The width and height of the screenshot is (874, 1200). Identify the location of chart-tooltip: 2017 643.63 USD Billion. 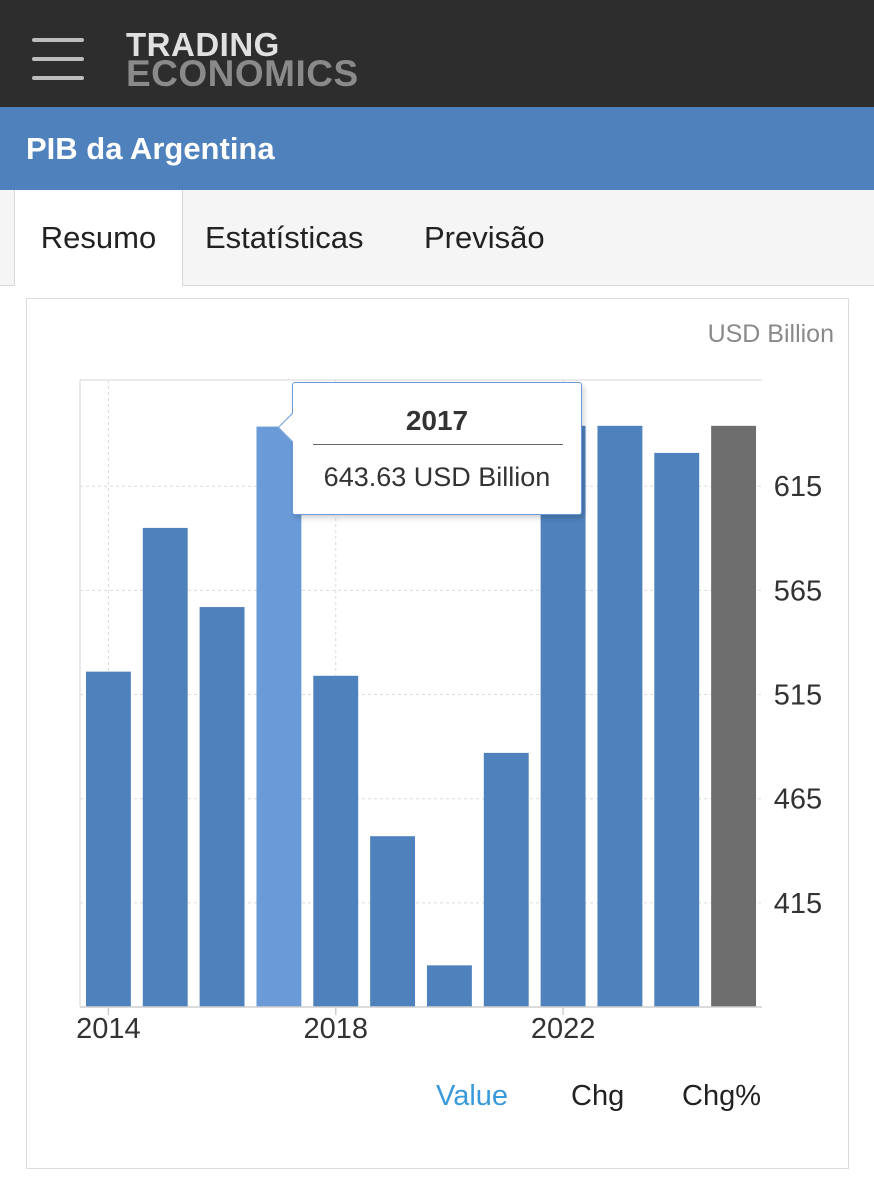
(429, 448).